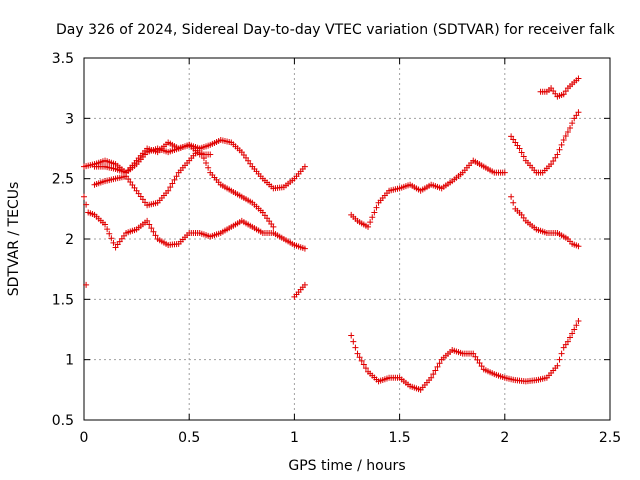 The width and height of the screenshot is (640, 480). What do you see at coordinates (610, 438) in the screenshot?
I see `x-tick-label: 2.5` at bounding box center [610, 438].